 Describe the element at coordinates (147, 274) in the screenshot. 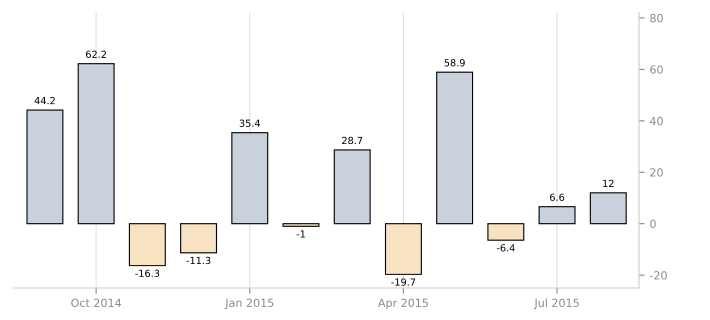

I see `data-label: -16.3` at that location.